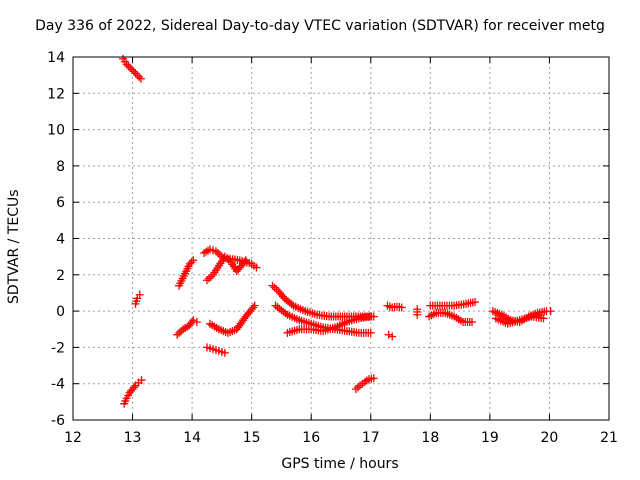 The image size is (640, 480). Describe the element at coordinates (58, 421) in the screenshot. I see `y-tick-label: -6` at that location.